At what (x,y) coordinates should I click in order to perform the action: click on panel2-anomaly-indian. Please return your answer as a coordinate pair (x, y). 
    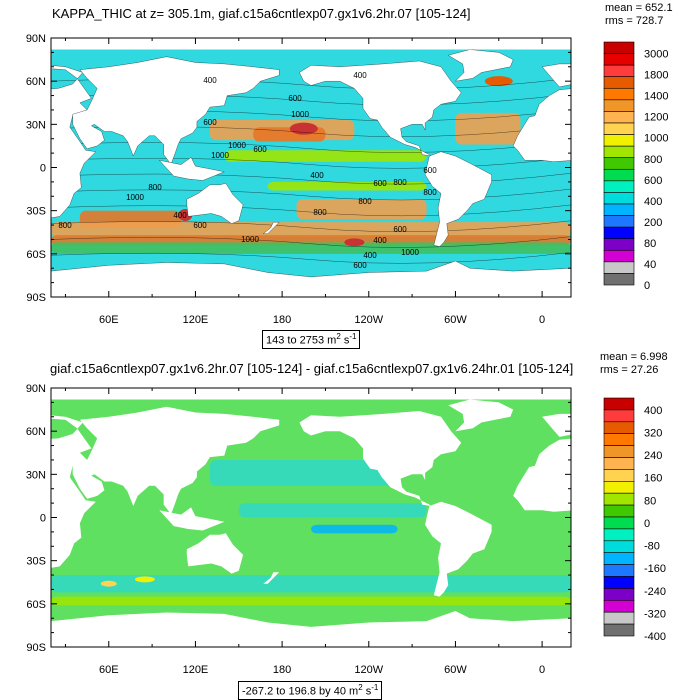
    Looking at the image, I should click on (144, 579).